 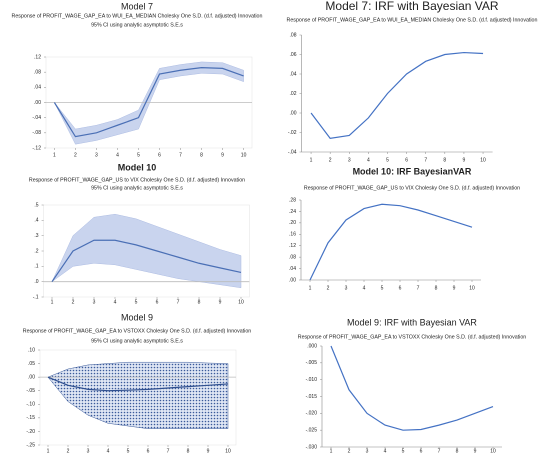 I want to click on y-tick-label: .000, so click(x=312, y=346).